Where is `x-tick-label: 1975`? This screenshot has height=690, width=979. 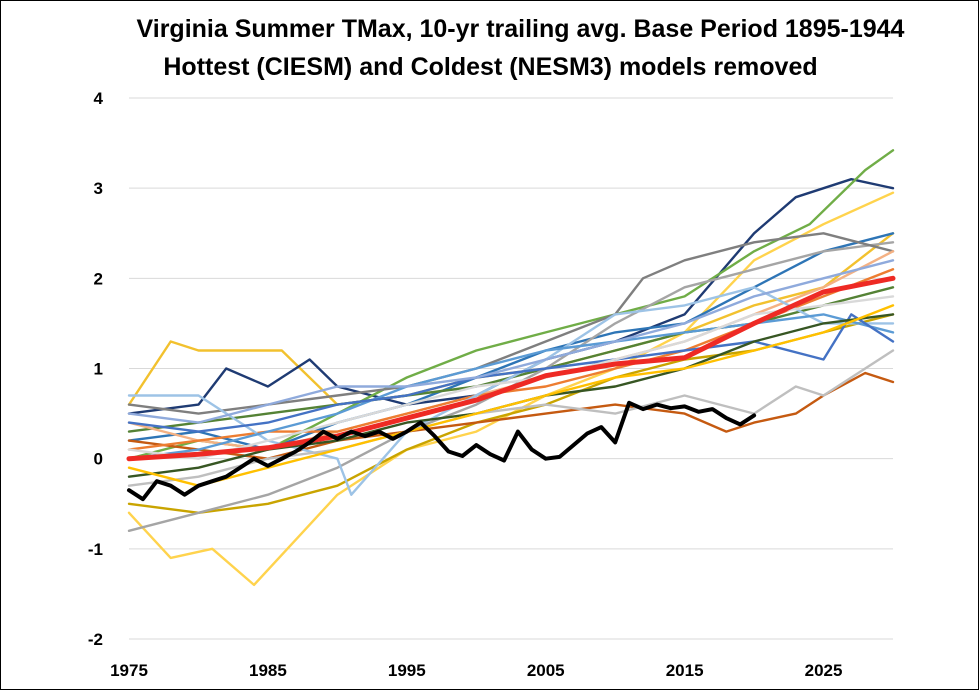
x-tick-label: 1975 is located at coordinates (129, 670).